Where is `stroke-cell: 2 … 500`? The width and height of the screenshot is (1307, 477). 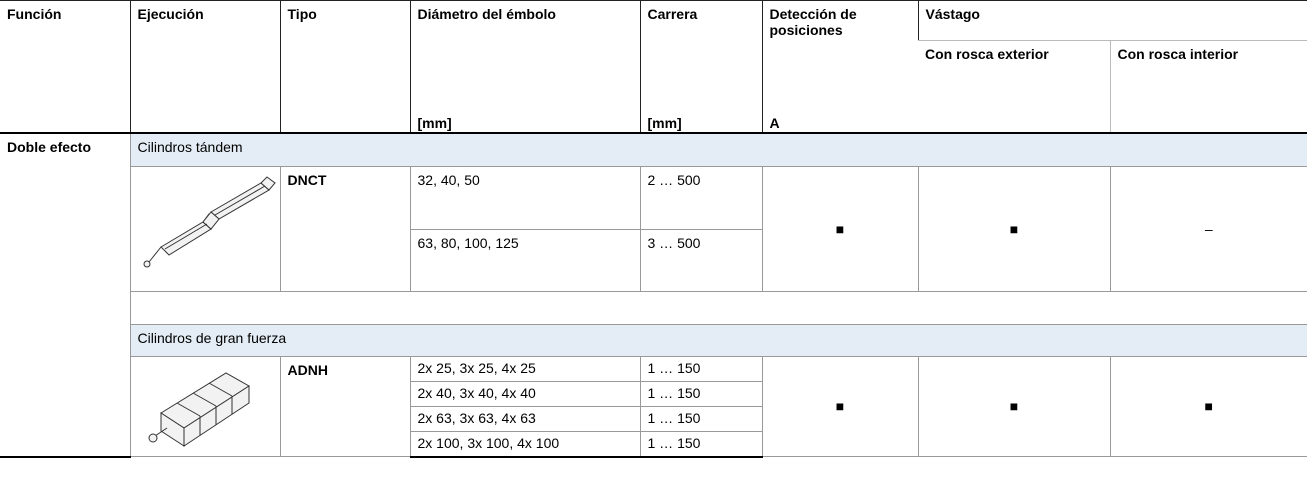 stroke-cell: 2 … 500 is located at coordinates (700, 198).